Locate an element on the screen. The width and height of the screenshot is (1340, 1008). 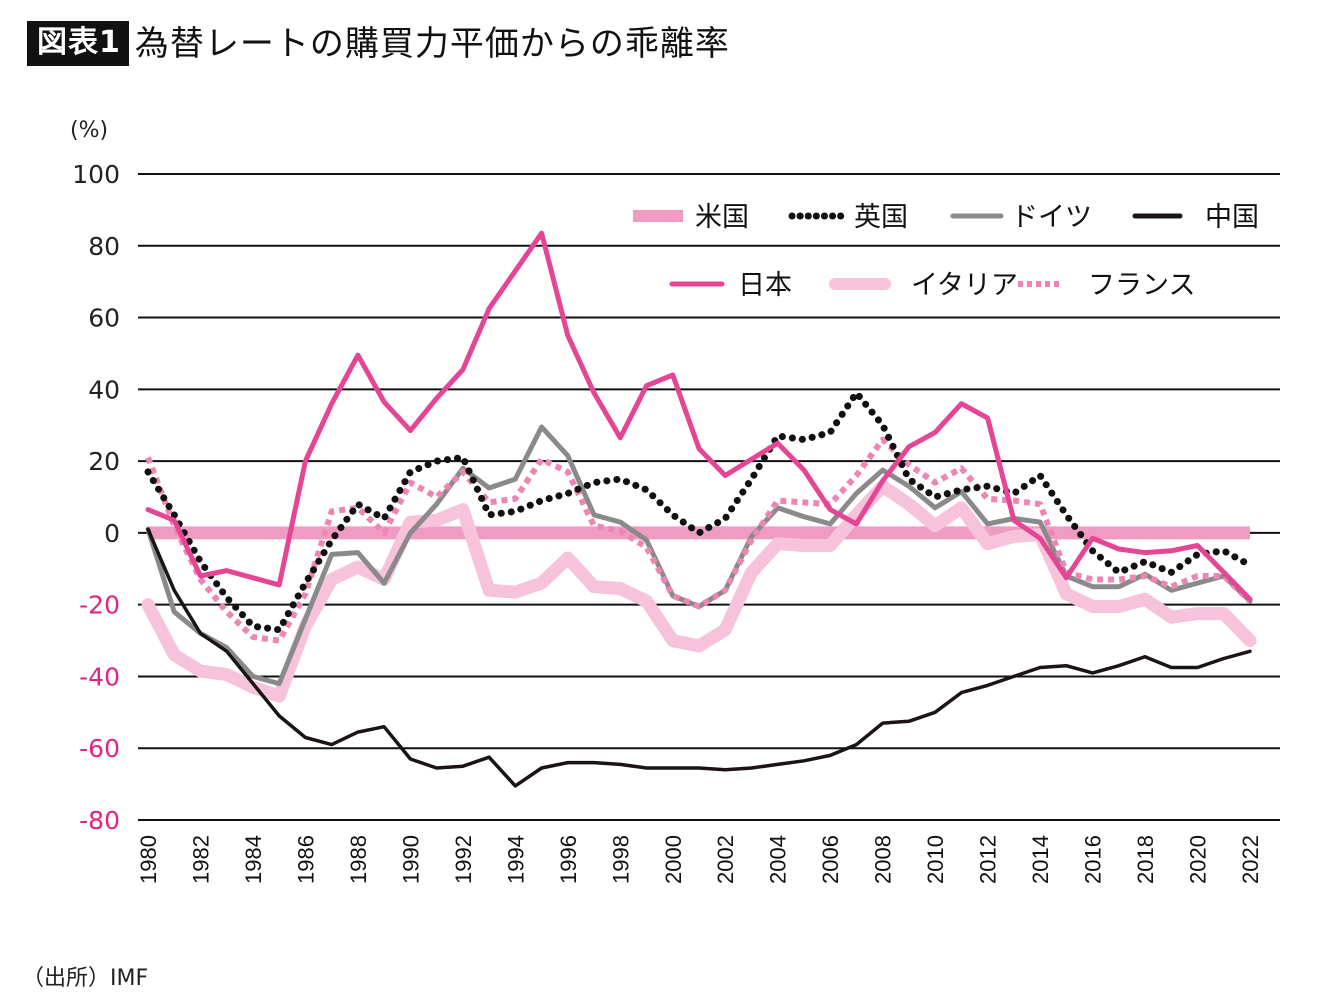
x-tick-label: 2020 is located at coordinates (1198, 859).